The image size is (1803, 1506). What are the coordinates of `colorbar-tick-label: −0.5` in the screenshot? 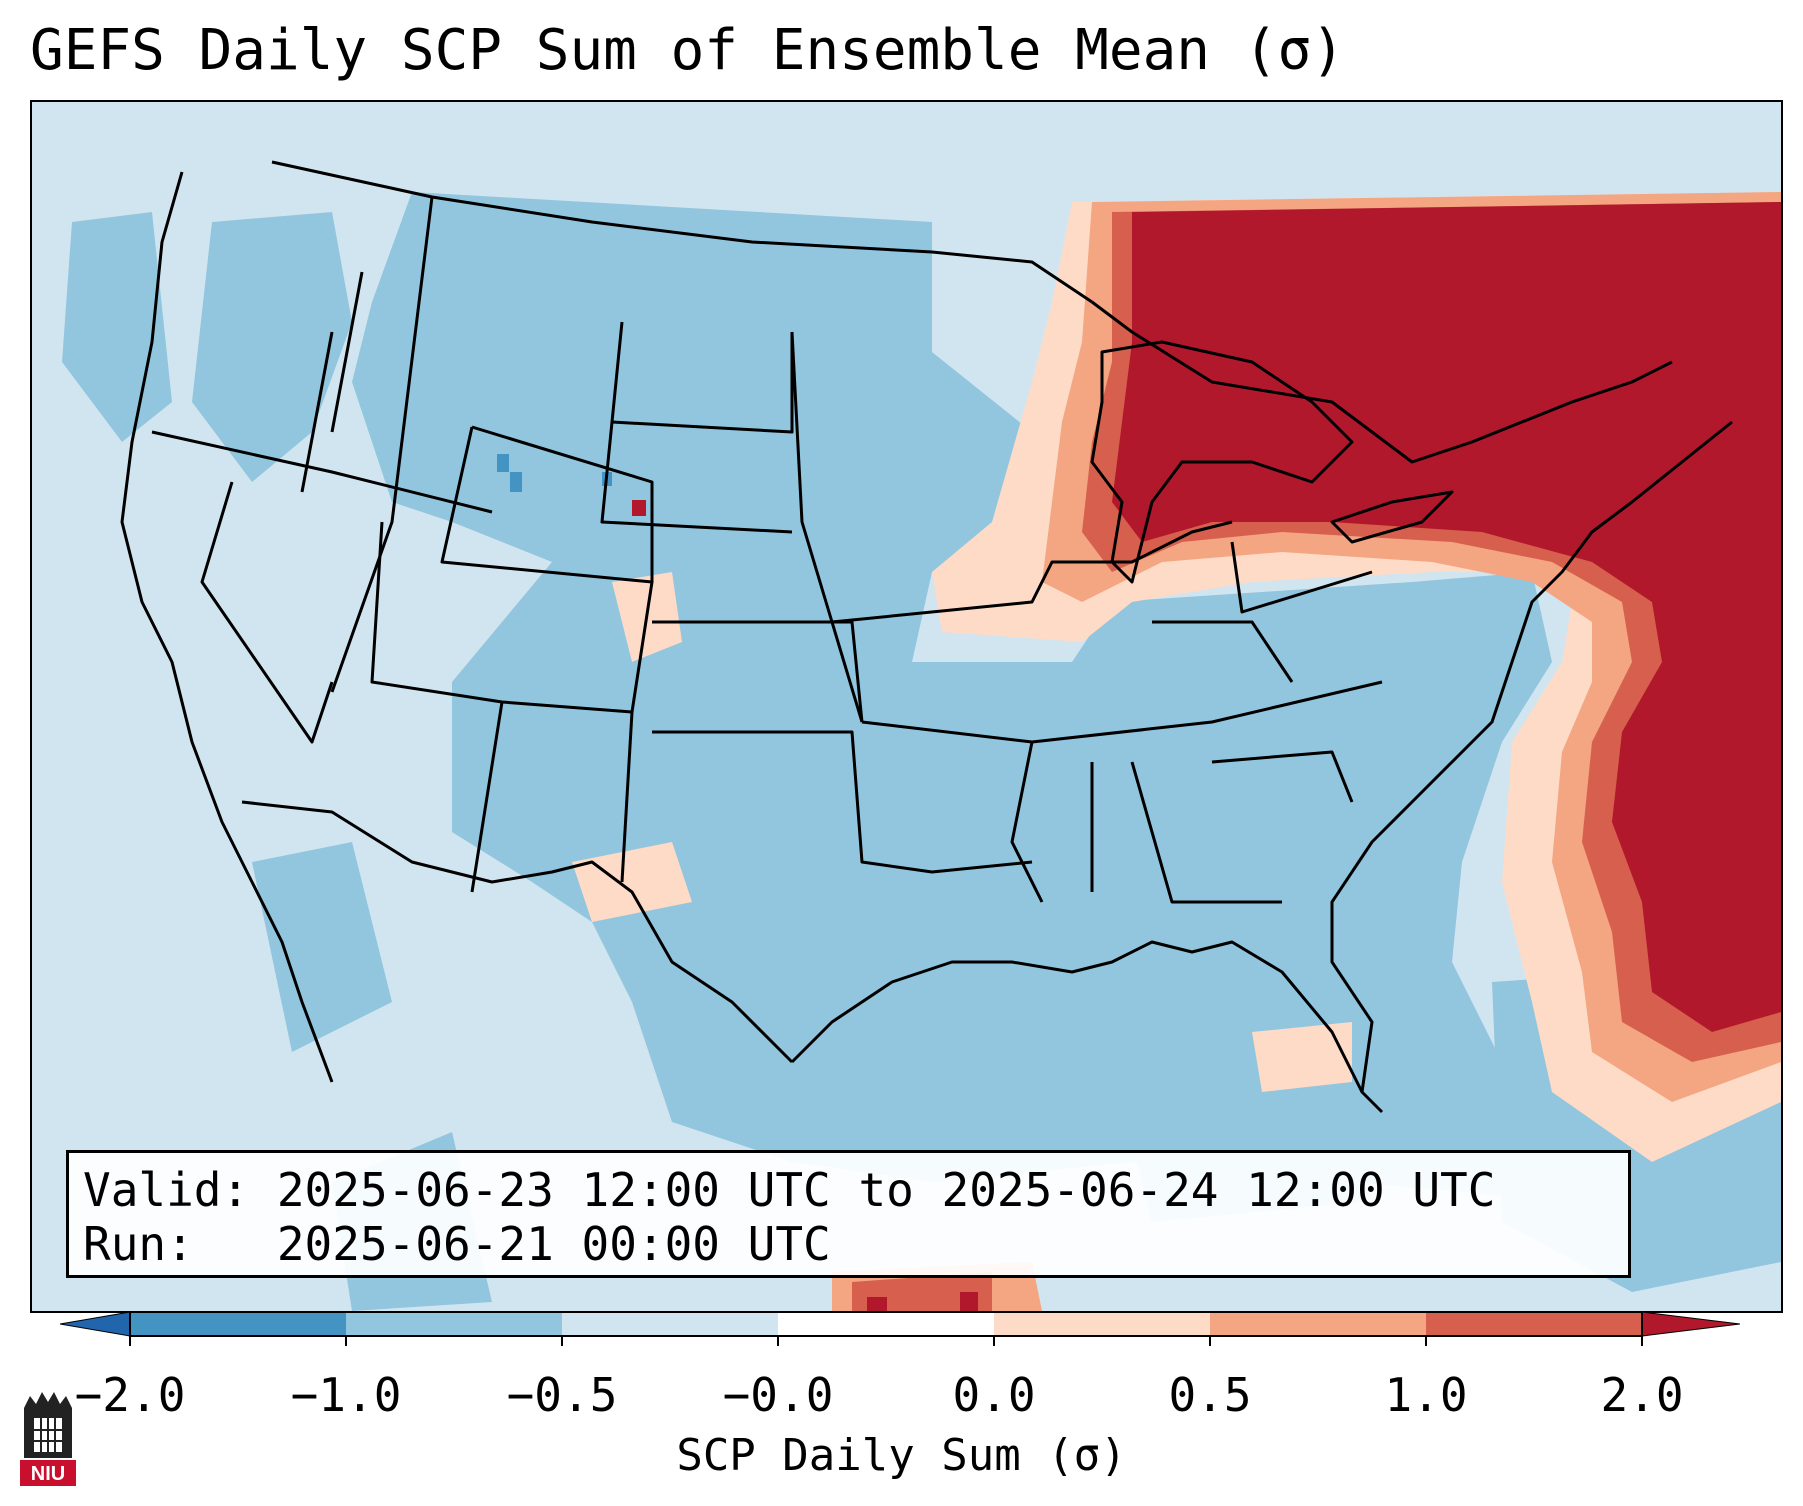 It's located at (562, 1395).